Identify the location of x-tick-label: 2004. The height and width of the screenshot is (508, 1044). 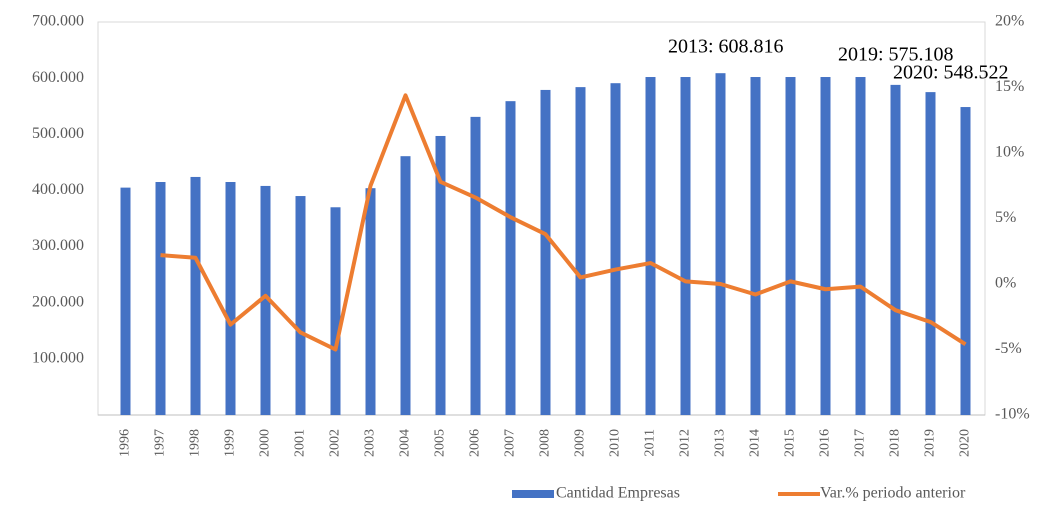
(405, 443).